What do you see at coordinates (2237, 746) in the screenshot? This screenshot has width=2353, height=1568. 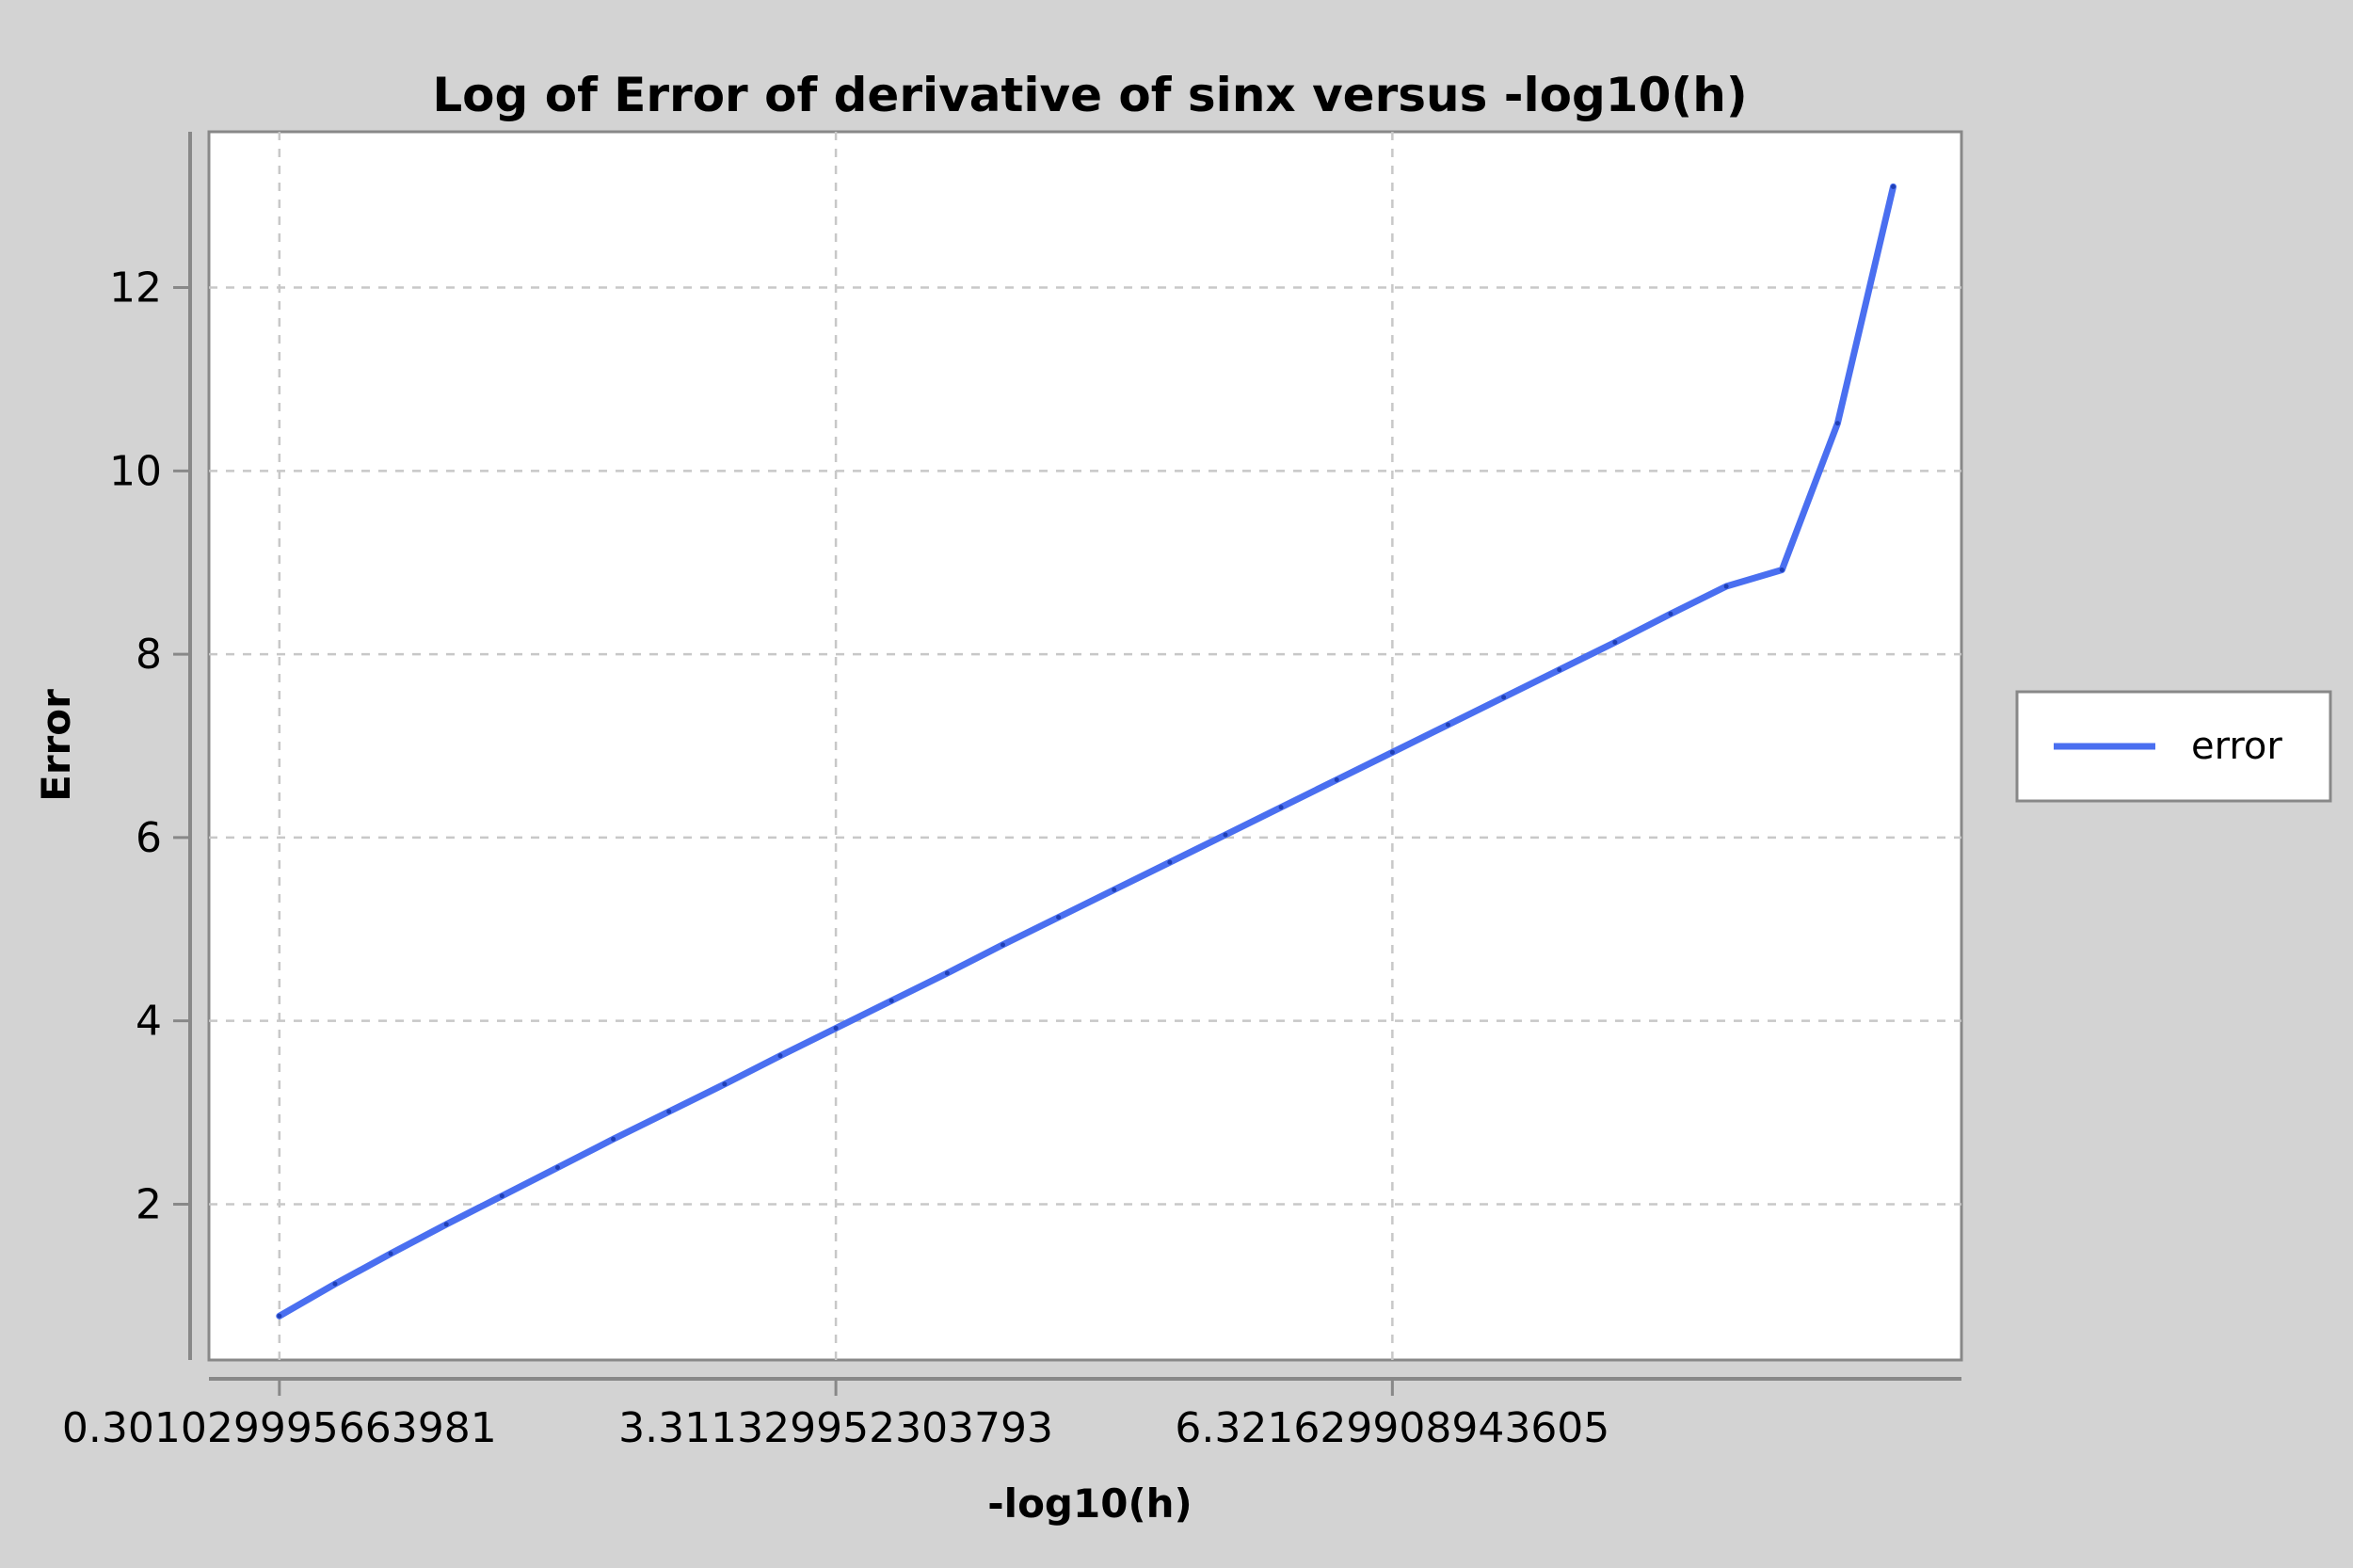 I see `legend-label-error: error` at bounding box center [2237, 746].